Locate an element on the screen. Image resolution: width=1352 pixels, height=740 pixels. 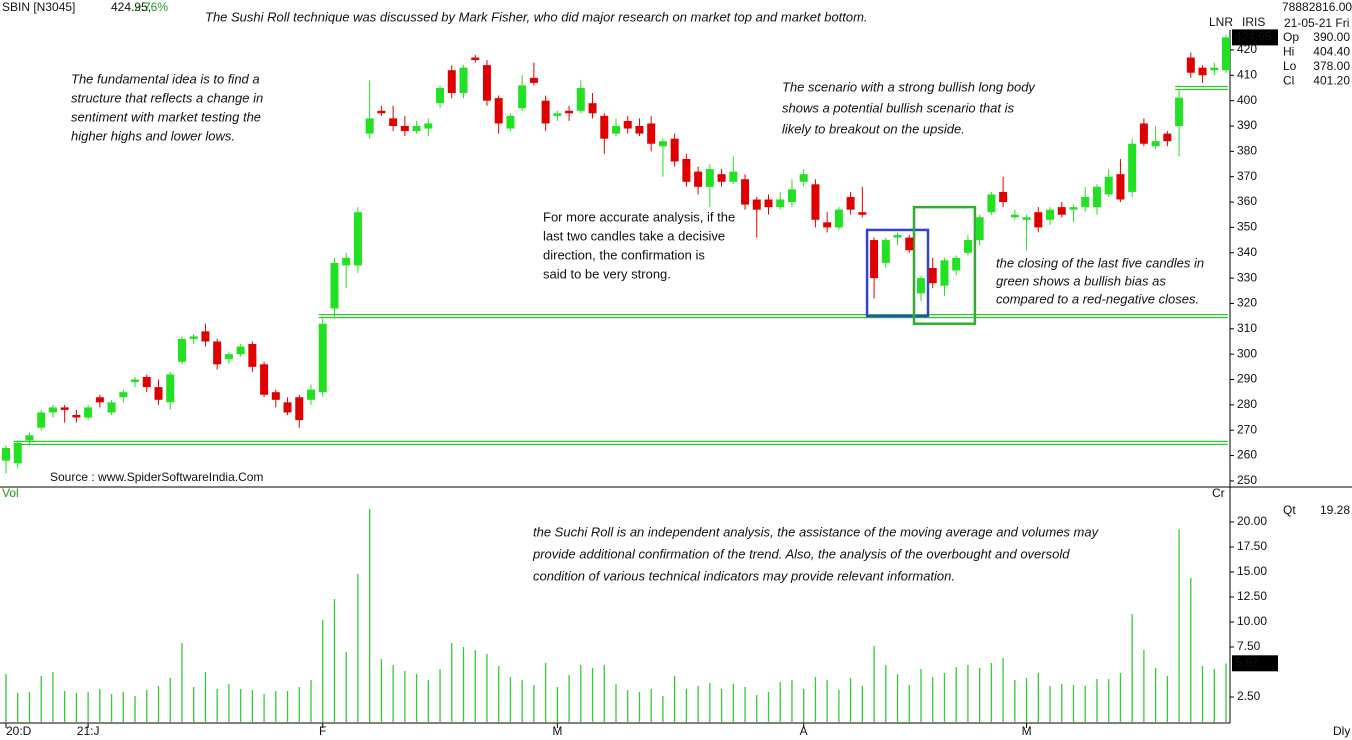
change: 2.76% is located at coordinates (151, 7).